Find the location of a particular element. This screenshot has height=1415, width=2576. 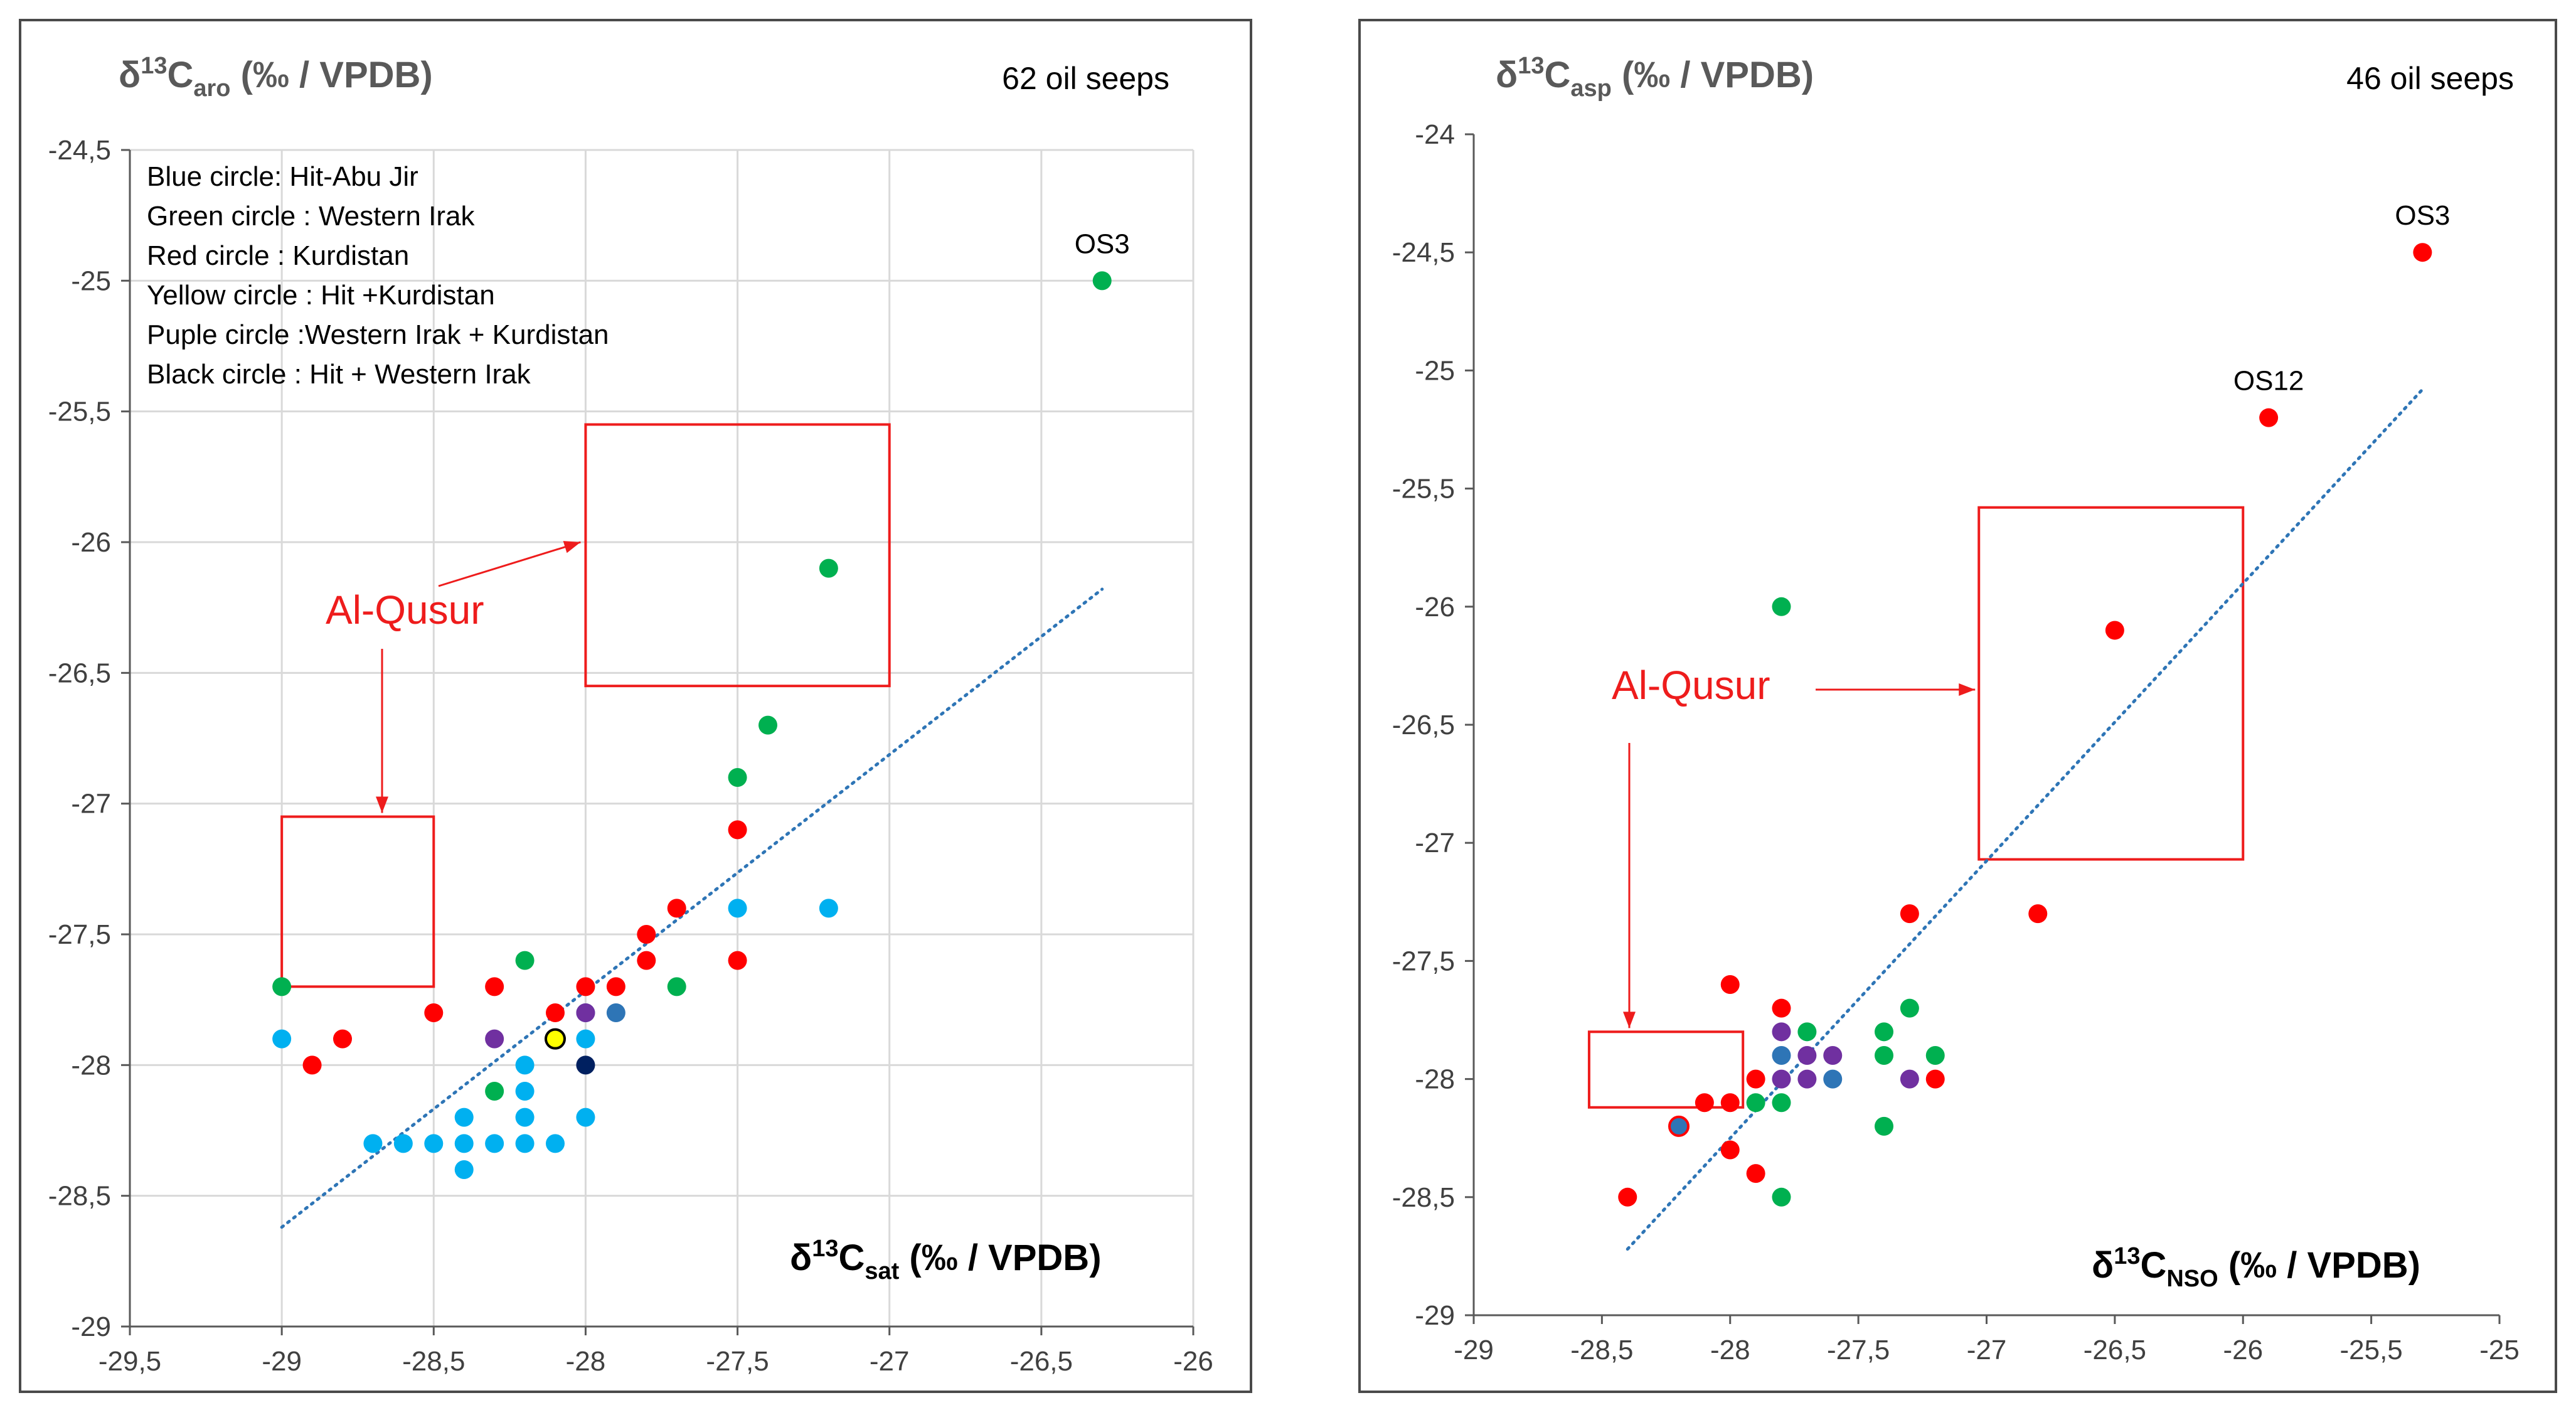

left-annotation-al-qusur: Al-Qusur is located at coordinates (405, 610).